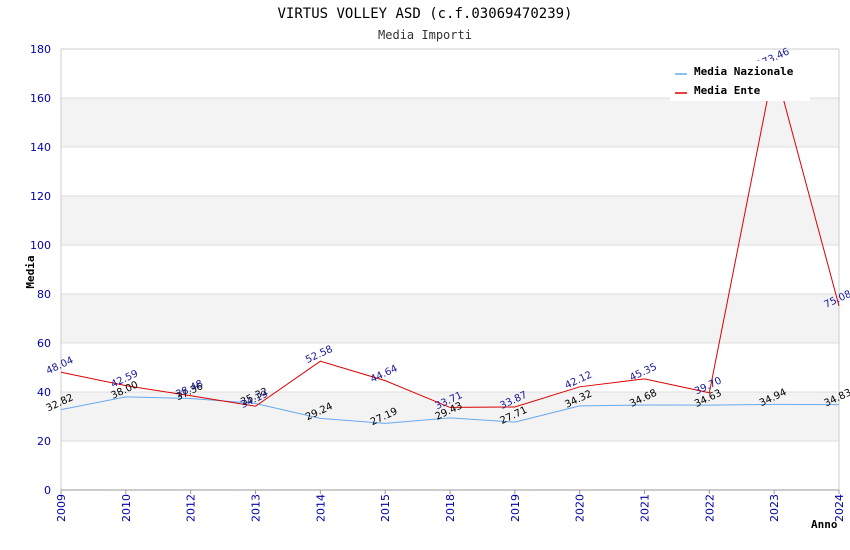  I want to click on legend-label-media-ente: Media Ente, so click(727, 90).